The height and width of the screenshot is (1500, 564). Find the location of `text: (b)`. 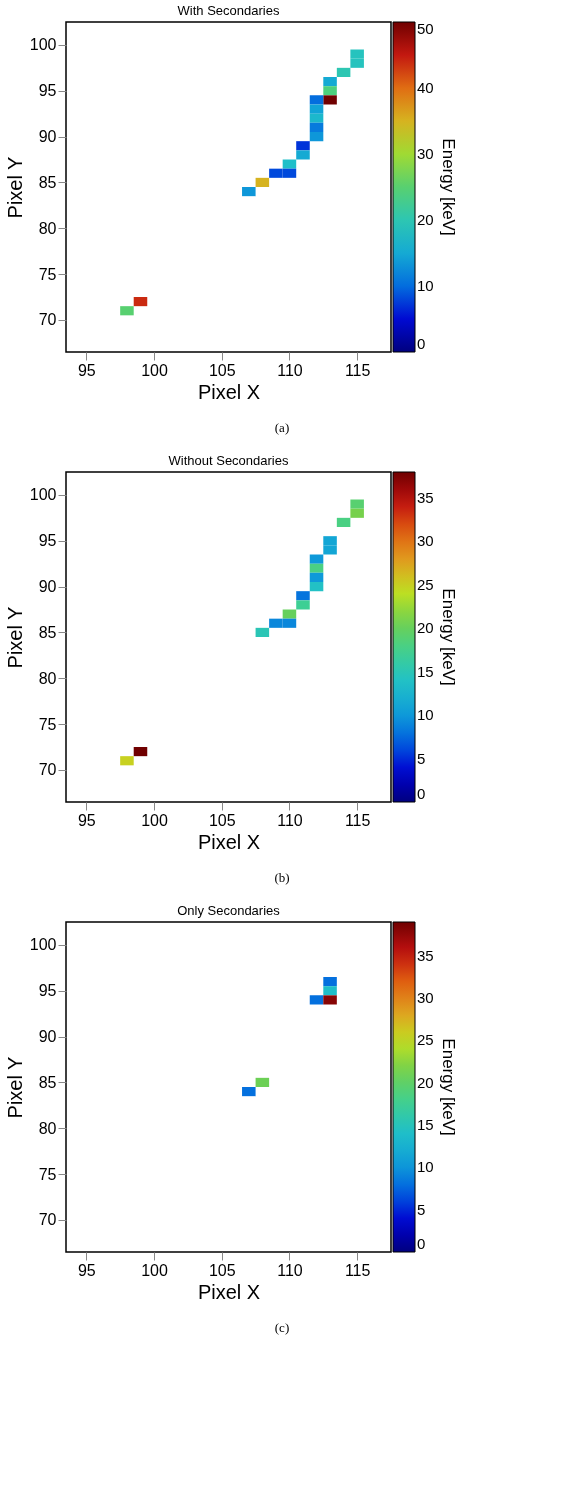

text: (b) is located at coordinates (282, 878).